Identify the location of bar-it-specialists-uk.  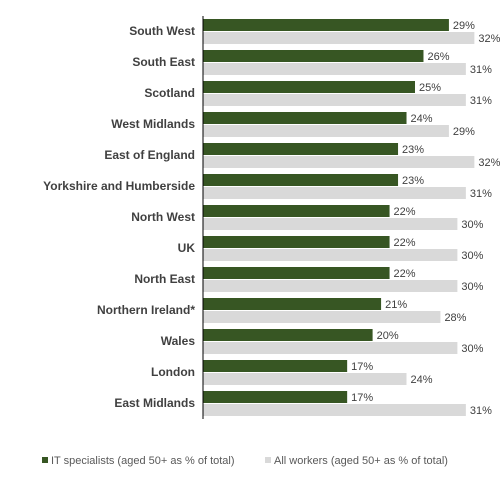
(296, 242).